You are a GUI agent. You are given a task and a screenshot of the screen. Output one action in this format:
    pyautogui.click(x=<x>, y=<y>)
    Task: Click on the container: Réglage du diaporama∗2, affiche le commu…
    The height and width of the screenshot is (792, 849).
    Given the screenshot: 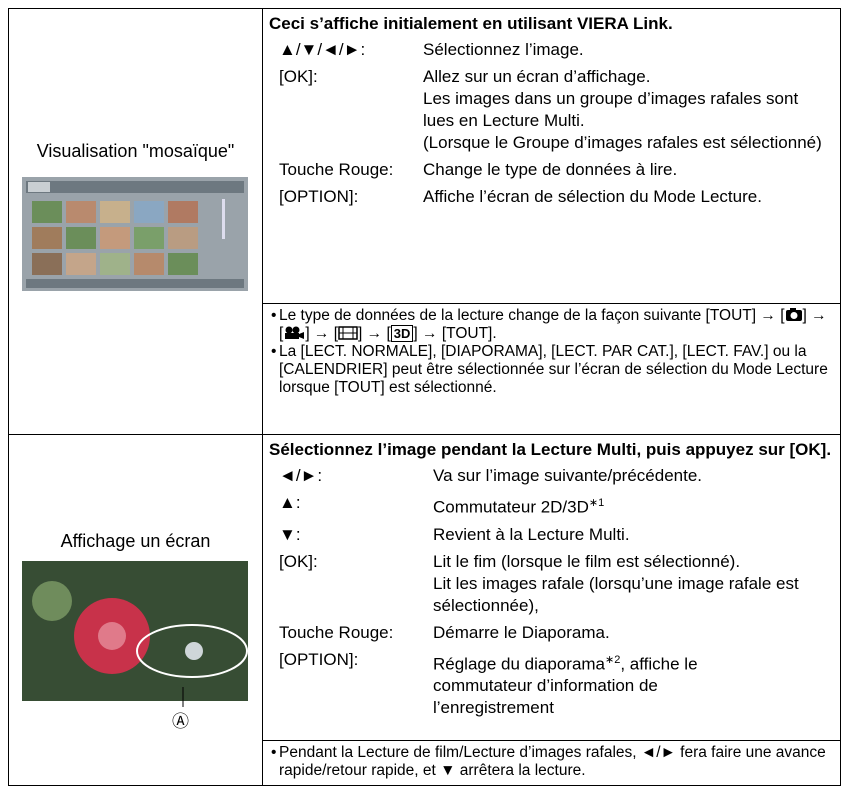 What is the action you would take?
    pyautogui.click(x=598, y=684)
    